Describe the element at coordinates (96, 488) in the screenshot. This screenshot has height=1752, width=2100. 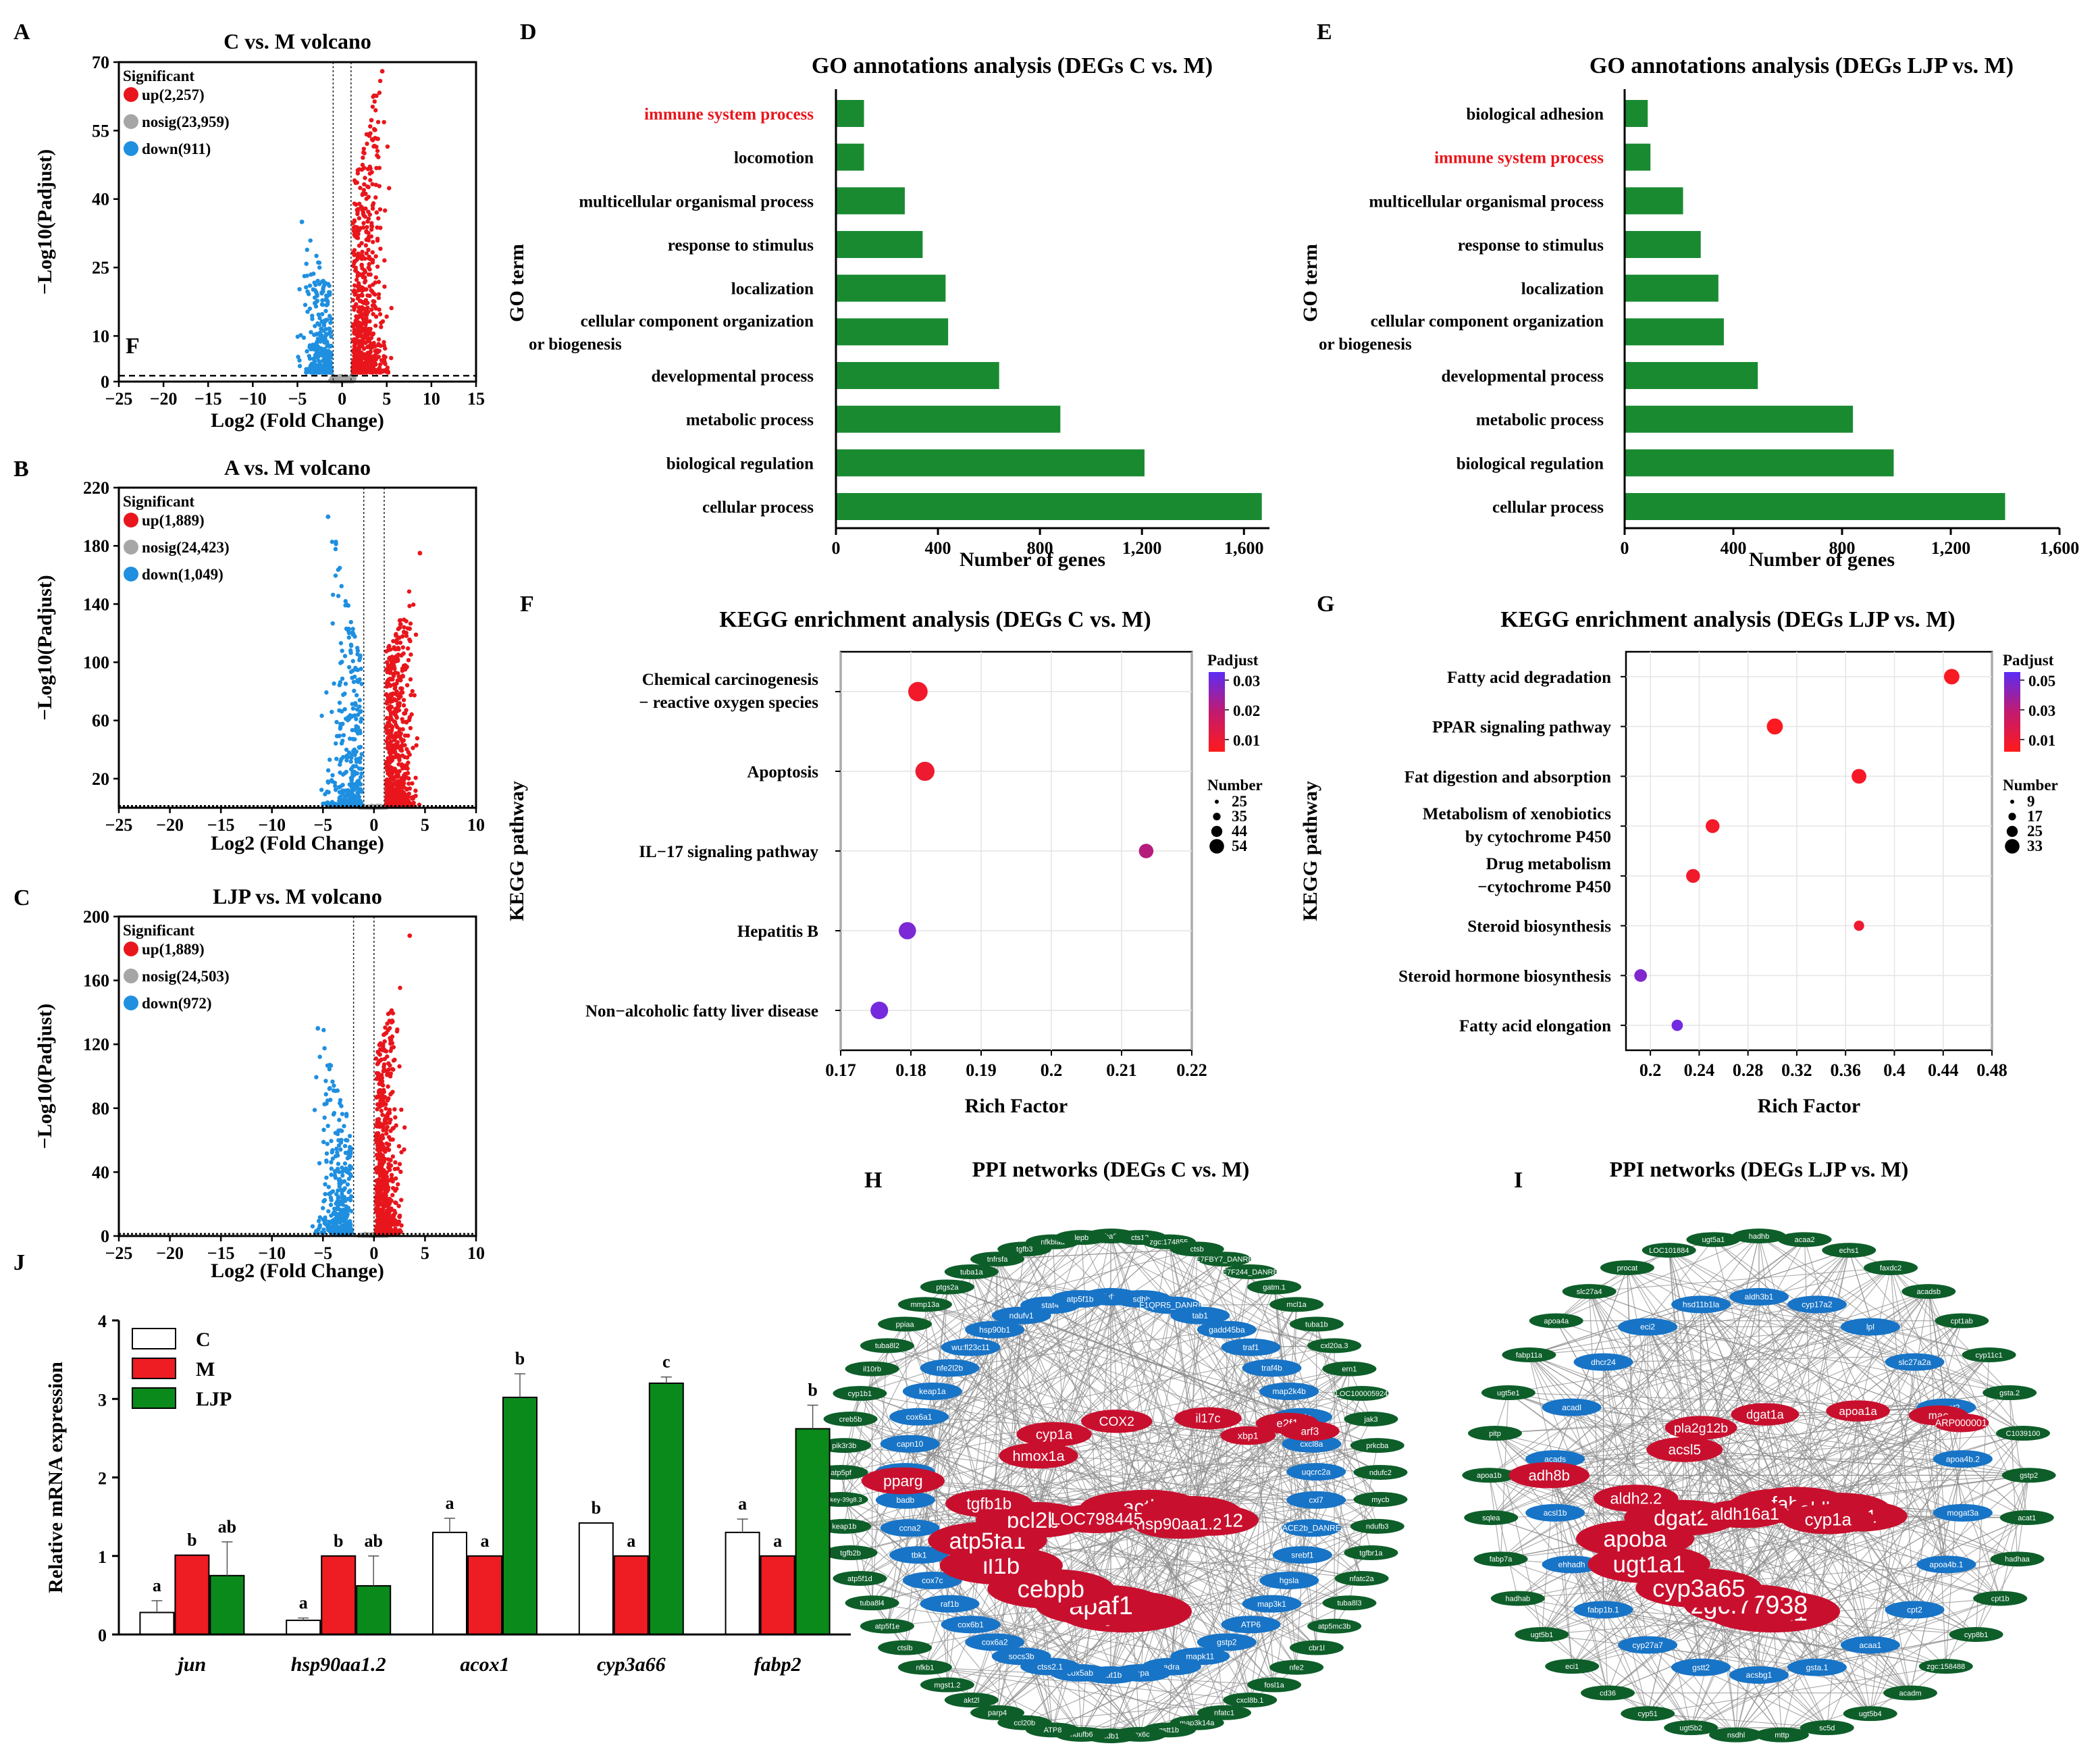
I see `y-tick-label: 220` at that location.